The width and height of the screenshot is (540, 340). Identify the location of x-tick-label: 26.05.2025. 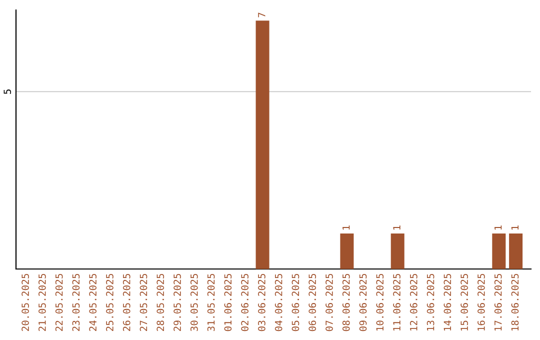
(126, 302).